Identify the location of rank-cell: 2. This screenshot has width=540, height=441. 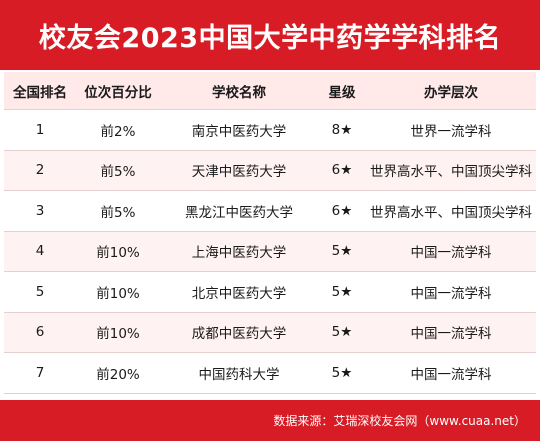
(40, 170).